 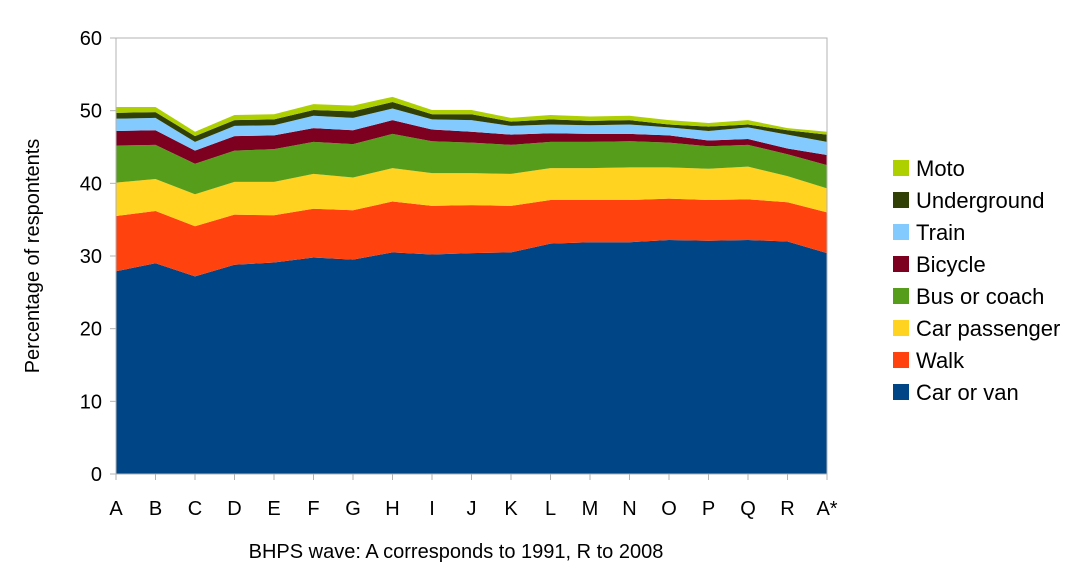 What do you see at coordinates (940, 168) in the screenshot?
I see `legend-label: Moto` at bounding box center [940, 168].